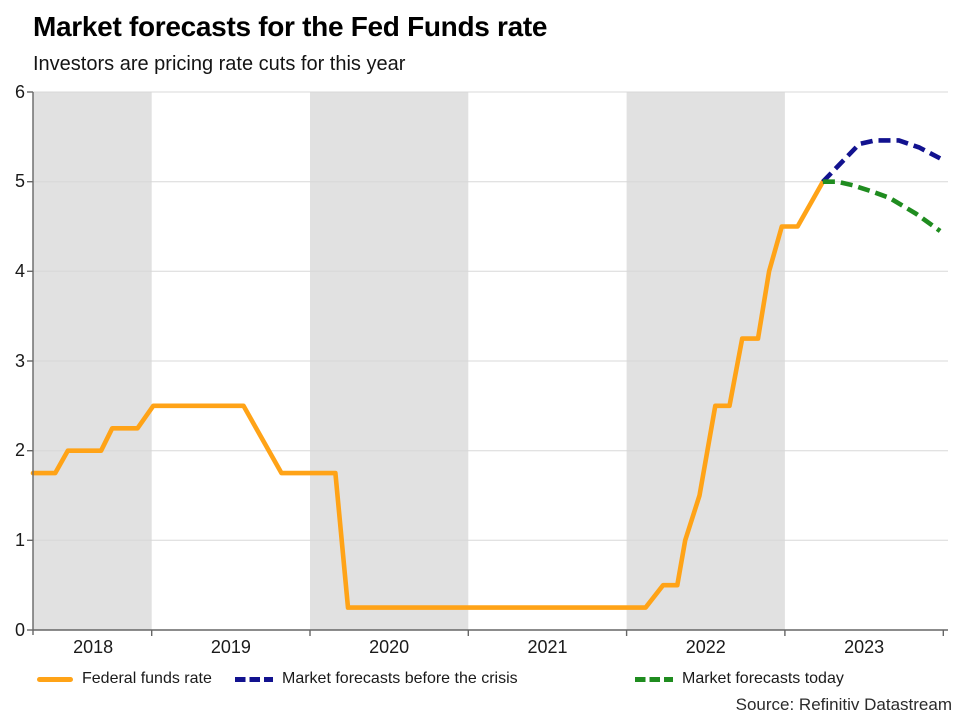  What do you see at coordinates (19, 539) in the screenshot?
I see `y-axis-label: 1` at bounding box center [19, 539].